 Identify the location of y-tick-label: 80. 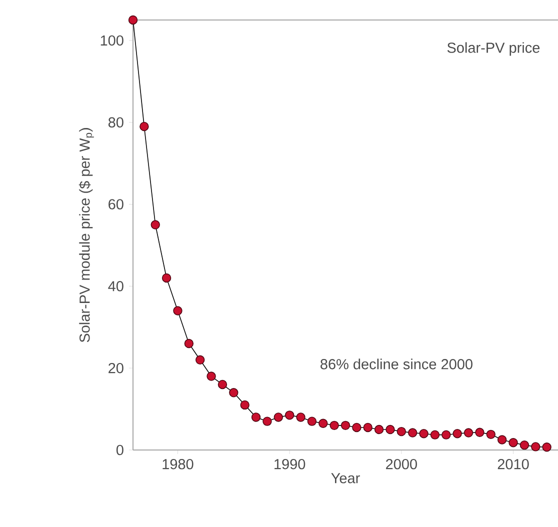
(116, 122).